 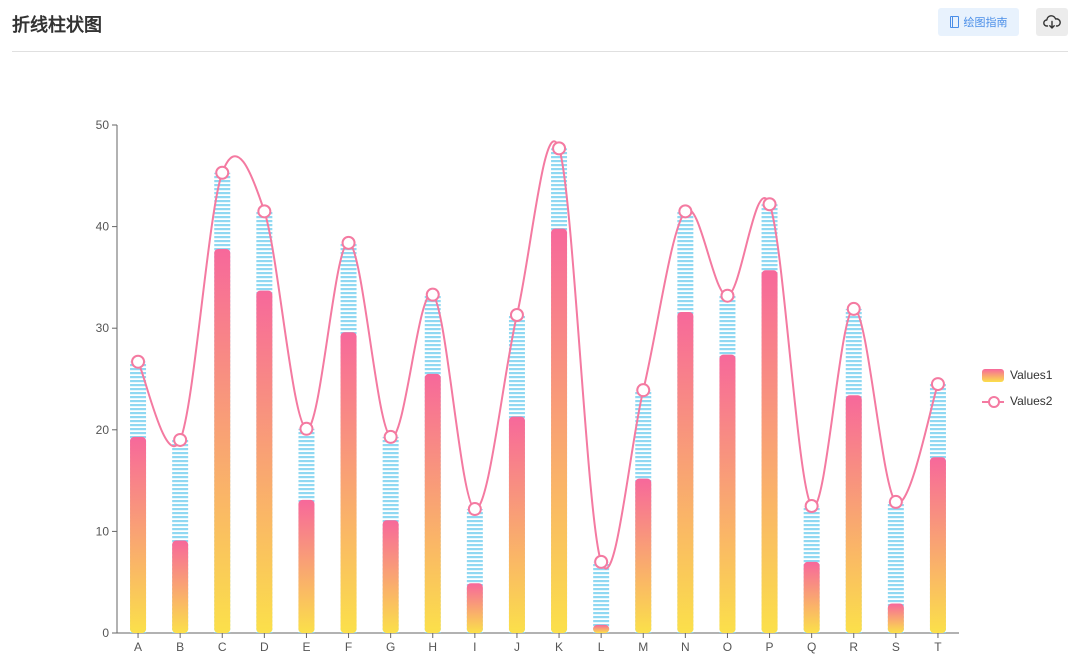 I want to click on y-tick-label: 40, so click(x=103, y=227).